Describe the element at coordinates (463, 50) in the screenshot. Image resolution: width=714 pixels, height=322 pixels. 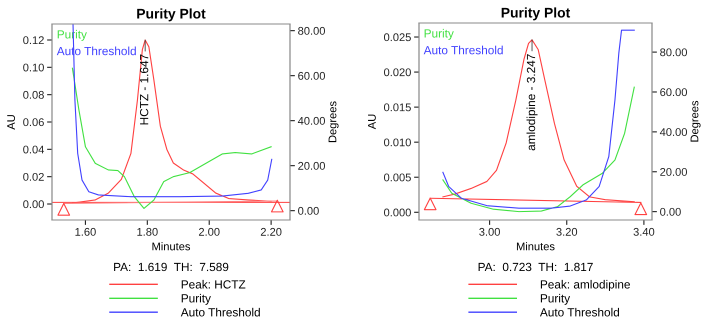
I see `annotation: Auto Threshold` at that location.